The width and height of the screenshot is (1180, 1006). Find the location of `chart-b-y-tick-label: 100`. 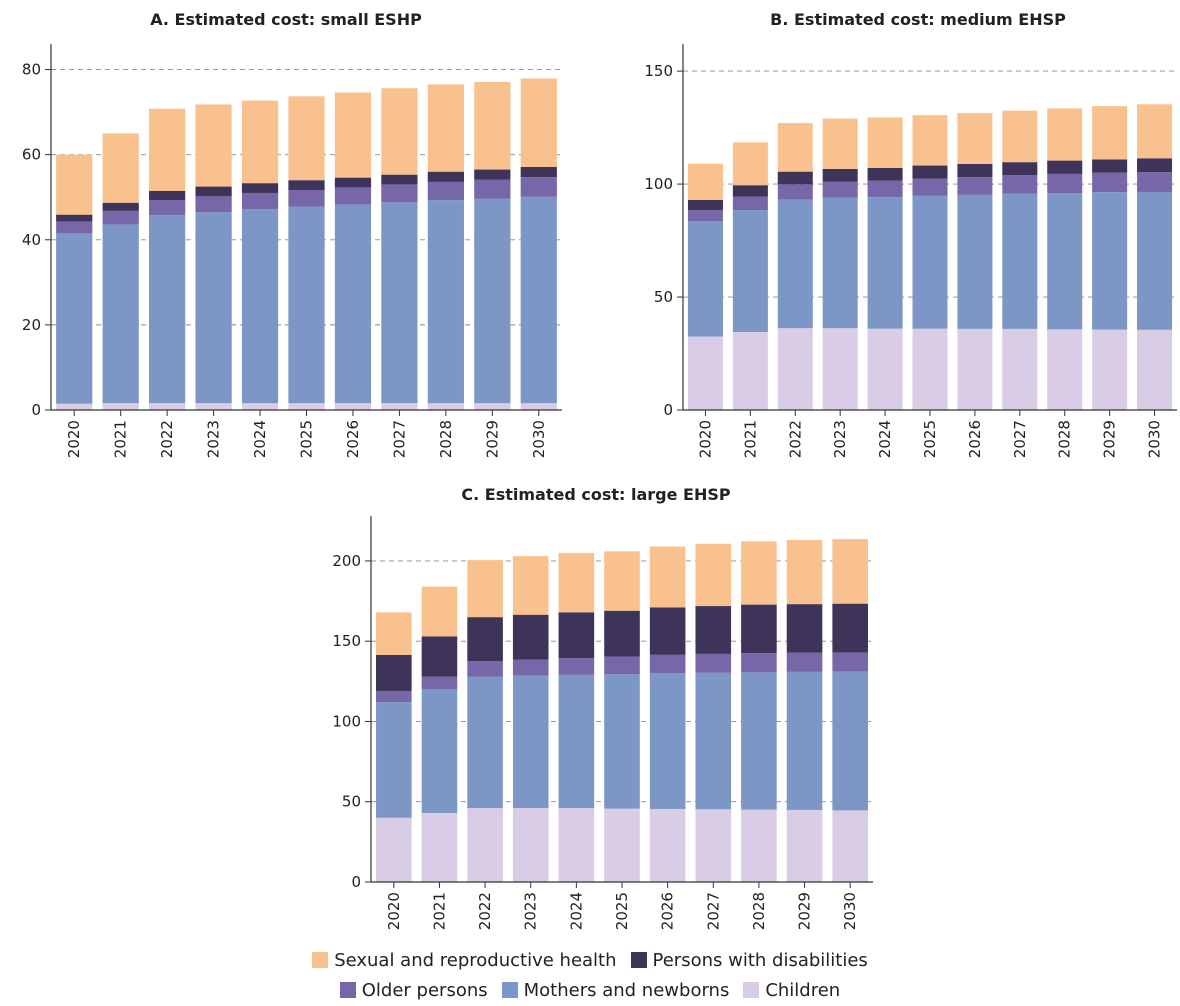

chart-b-y-tick-label: 100 is located at coordinates (658, 184).